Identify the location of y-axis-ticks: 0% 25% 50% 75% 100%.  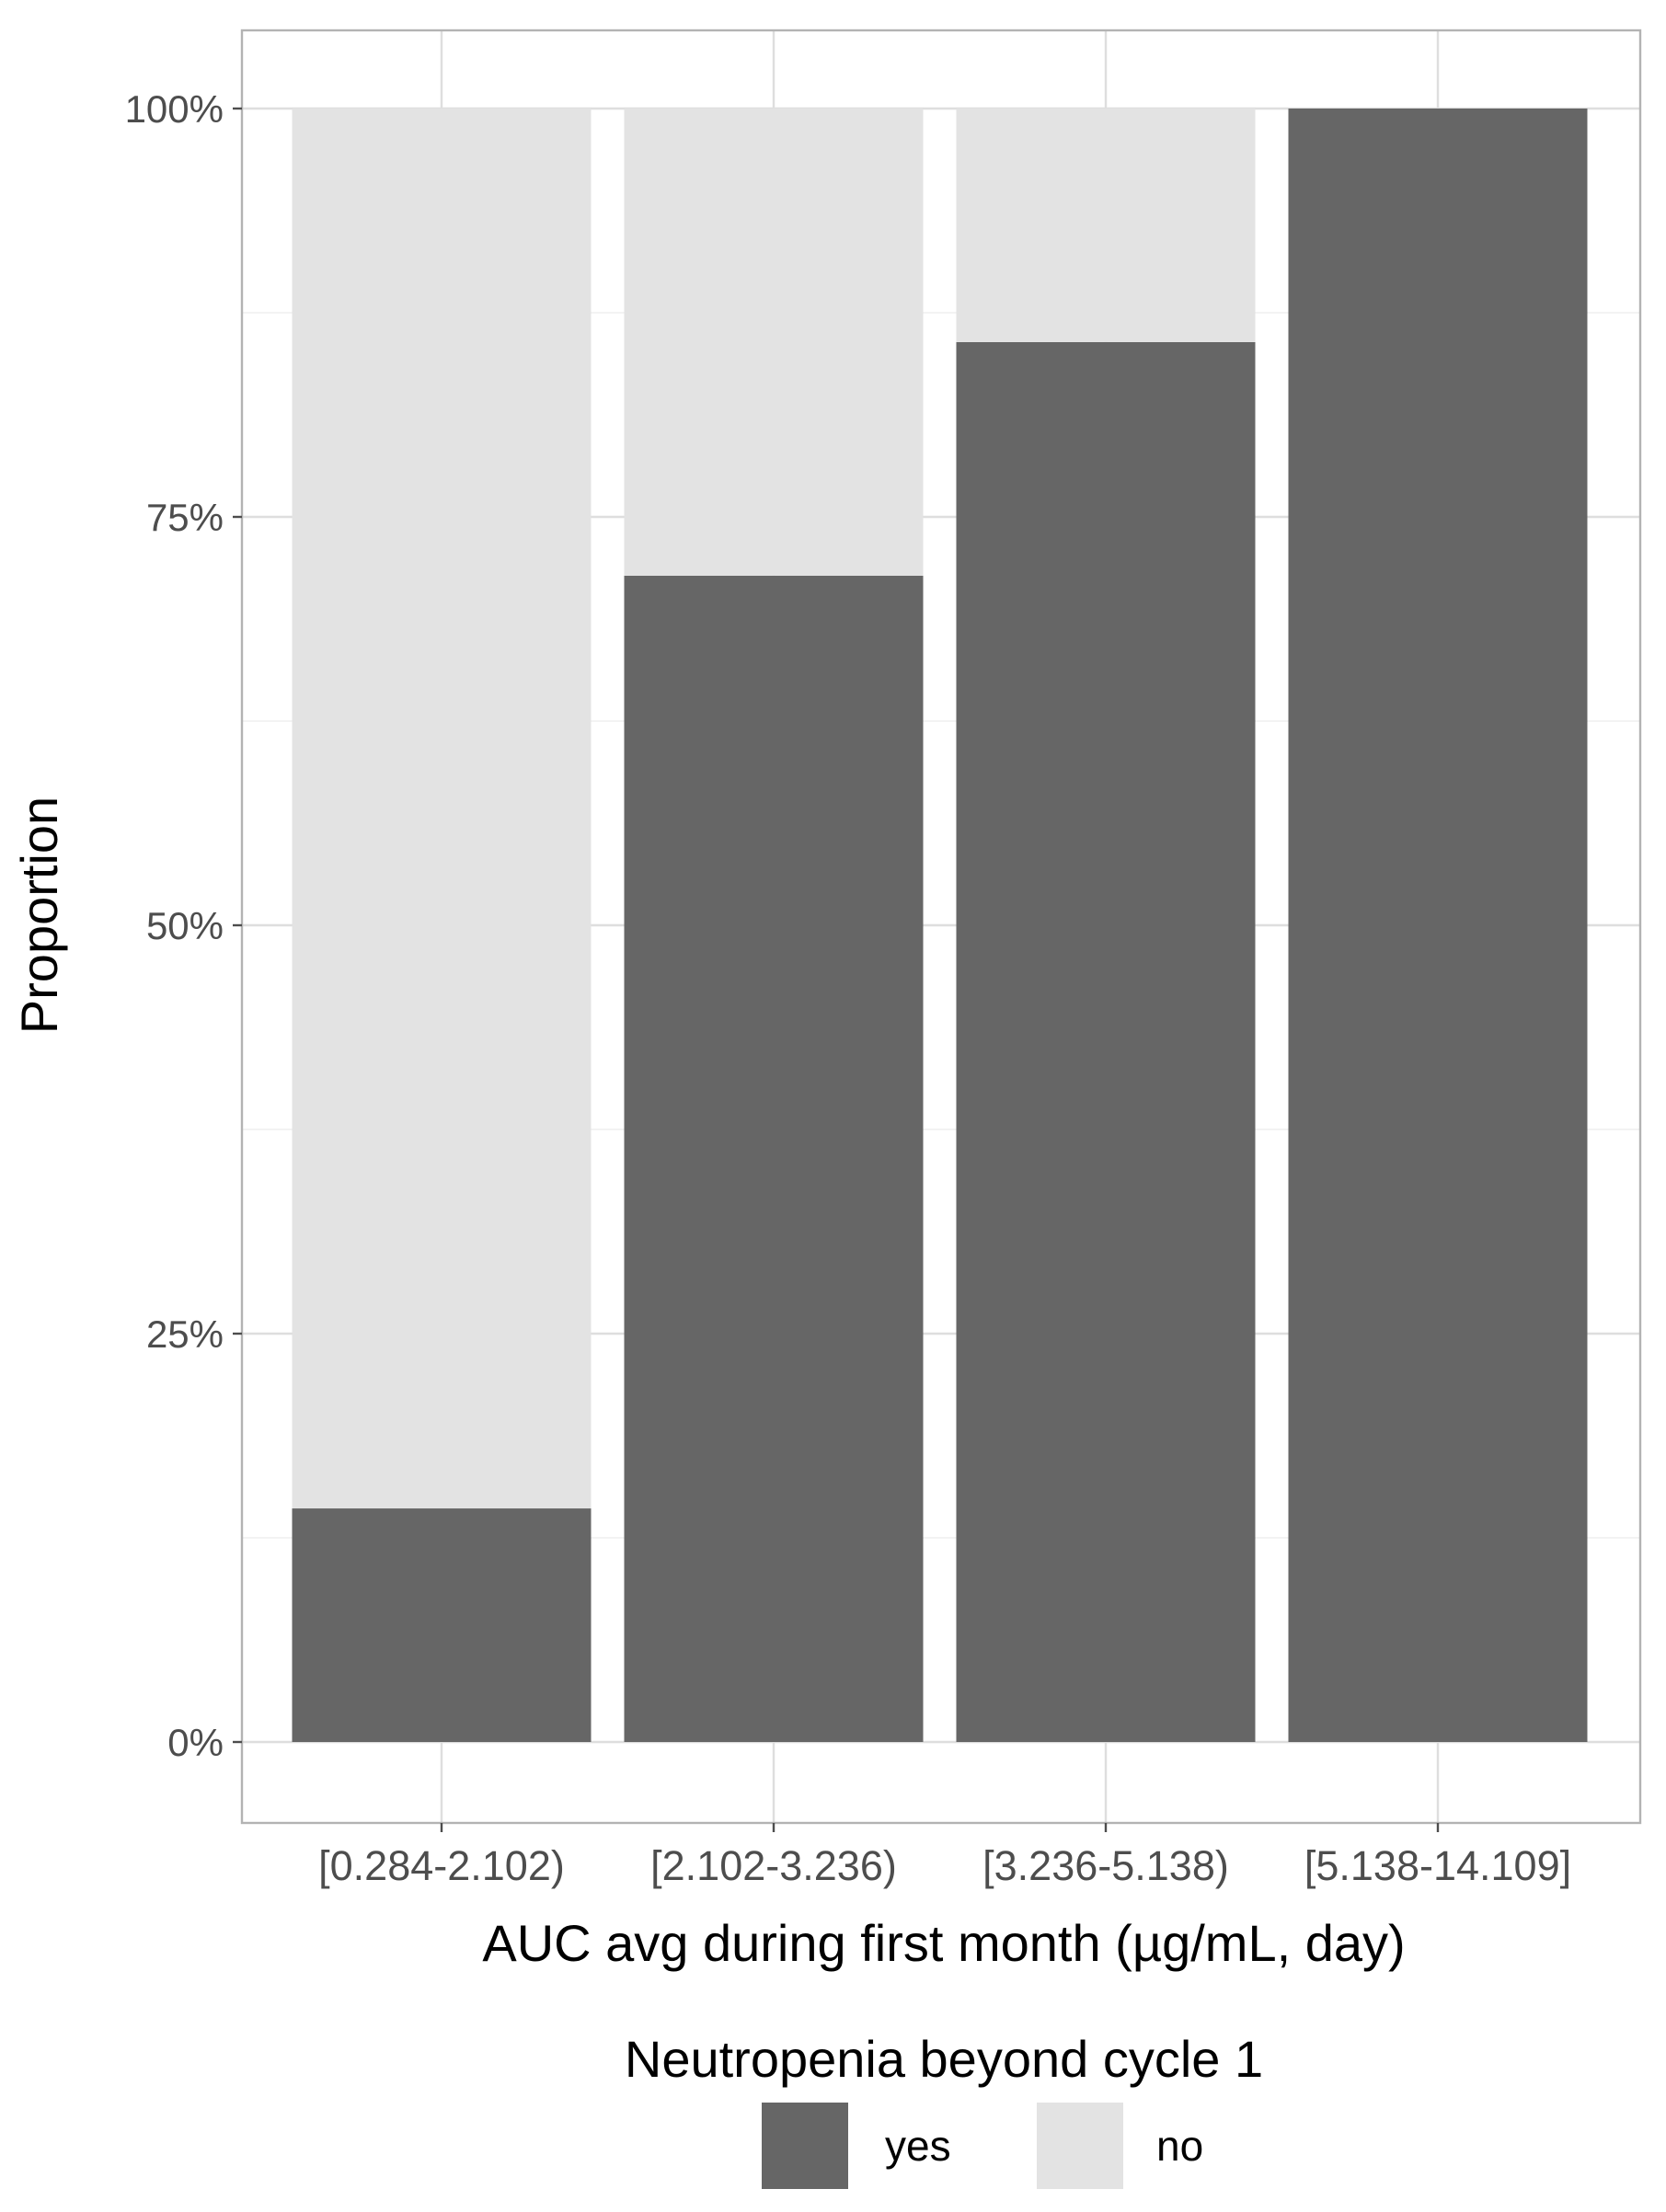
(184, 925).